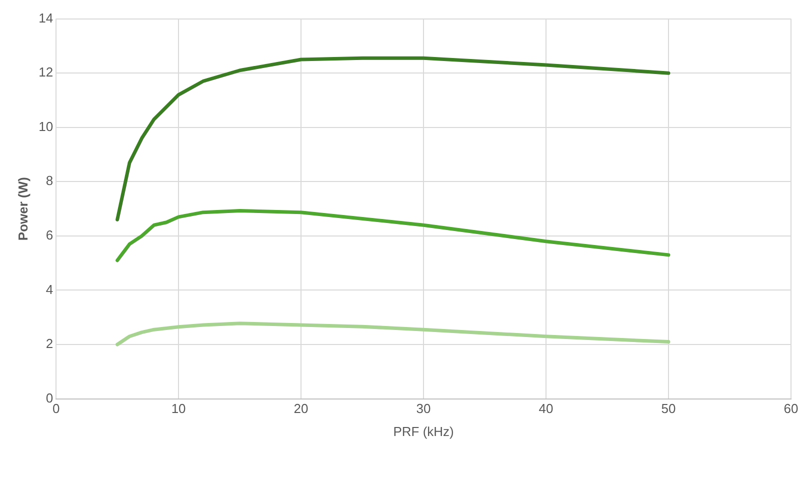 The height and width of the screenshot is (483, 811). Describe the element at coordinates (178, 408) in the screenshot. I see `x-tick-label: 10` at that location.